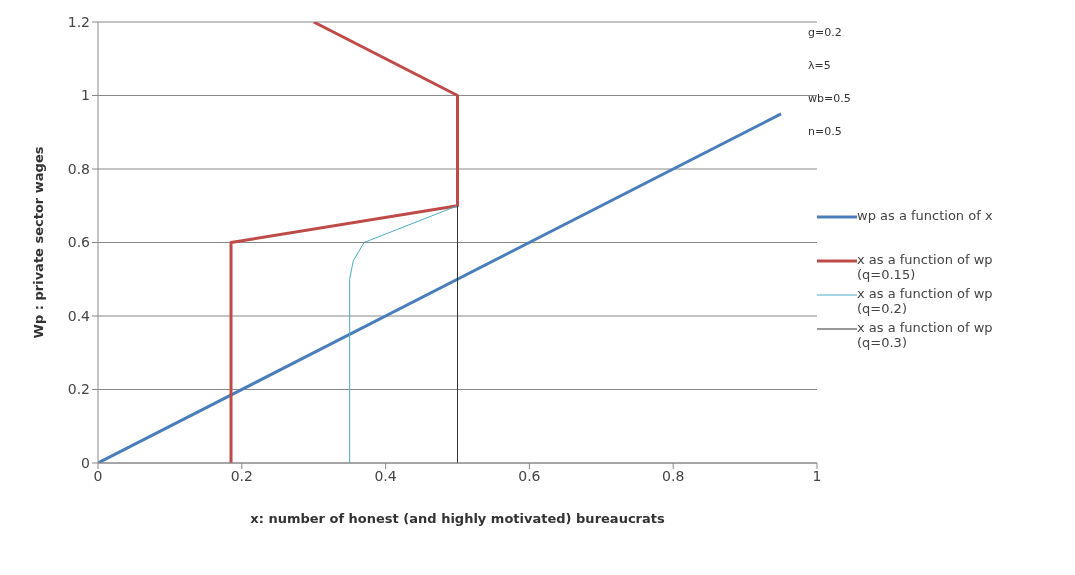  Describe the element at coordinates (85, 95) in the screenshot. I see `y-tick-label: 1` at that location.